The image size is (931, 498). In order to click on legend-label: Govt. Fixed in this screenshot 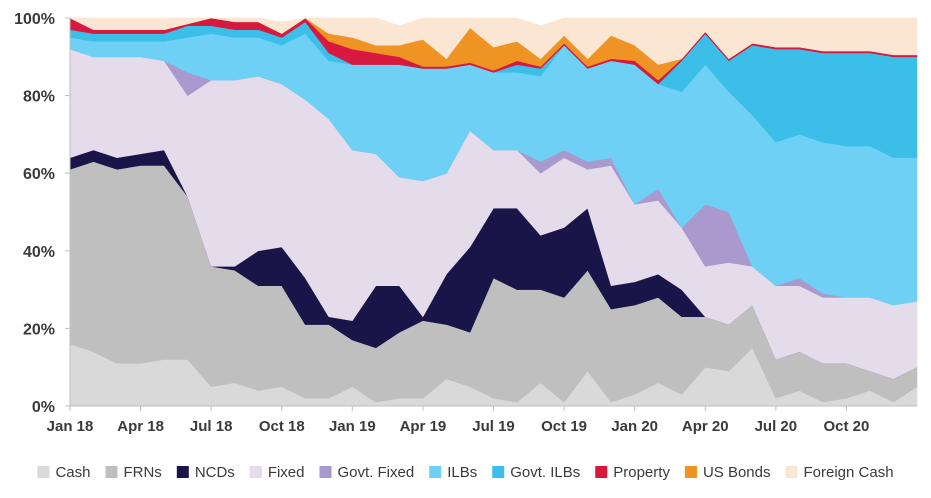, I will do `click(376, 472)`.